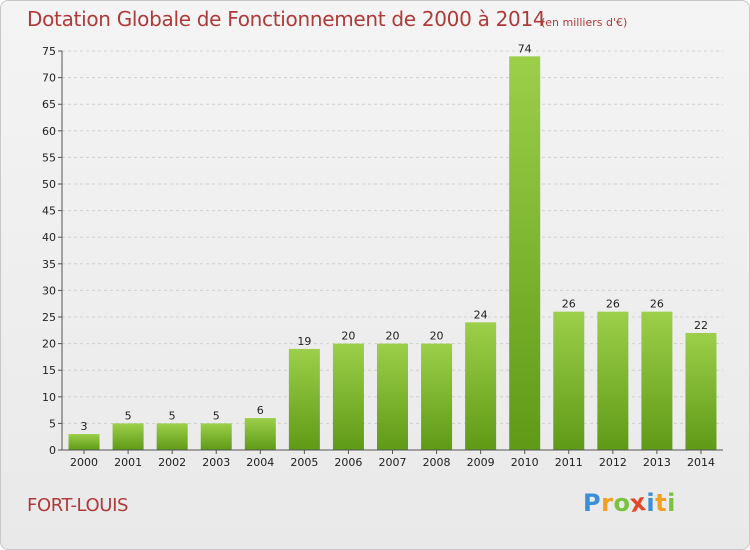 This screenshot has height=550, width=750. What do you see at coordinates (172, 436) in the screenshot?
I see `bar-2002` at bounding box center [172, 436].